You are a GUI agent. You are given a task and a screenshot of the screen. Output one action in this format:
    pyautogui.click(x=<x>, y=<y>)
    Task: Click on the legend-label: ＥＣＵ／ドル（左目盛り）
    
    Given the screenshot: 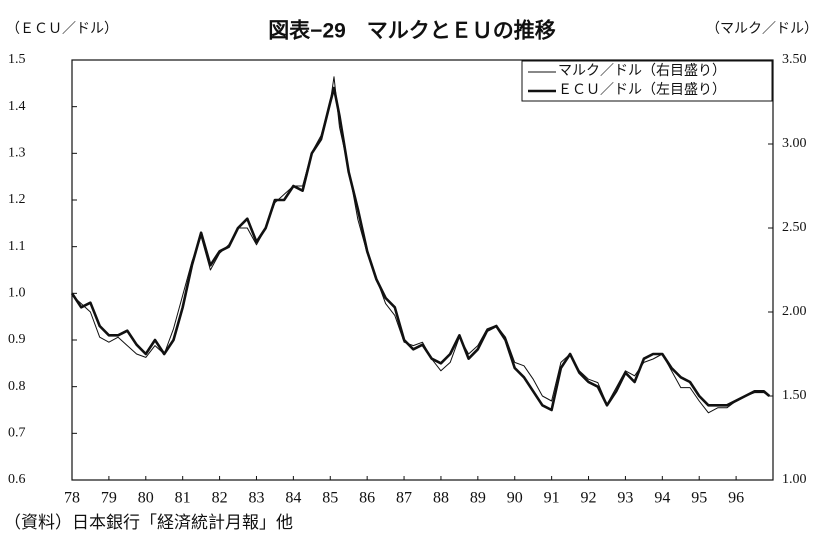 What is the action you would take?
    pyautogui.click(x=642, y=90)
    